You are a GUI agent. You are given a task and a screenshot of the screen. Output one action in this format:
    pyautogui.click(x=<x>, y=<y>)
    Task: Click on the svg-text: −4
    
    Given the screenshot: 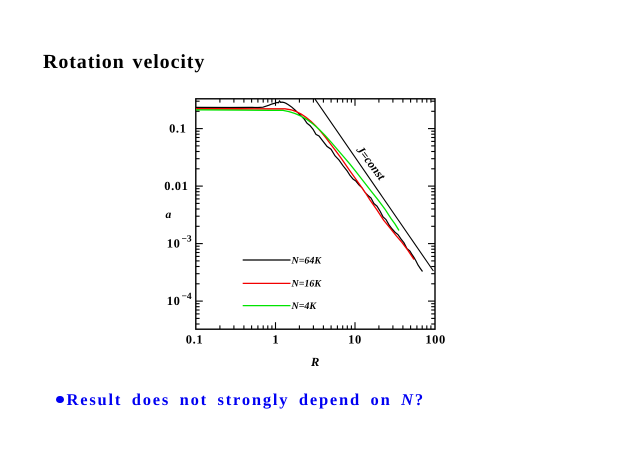 What is the action you would take?
    pyautogui.click(x=187, y=297)
    